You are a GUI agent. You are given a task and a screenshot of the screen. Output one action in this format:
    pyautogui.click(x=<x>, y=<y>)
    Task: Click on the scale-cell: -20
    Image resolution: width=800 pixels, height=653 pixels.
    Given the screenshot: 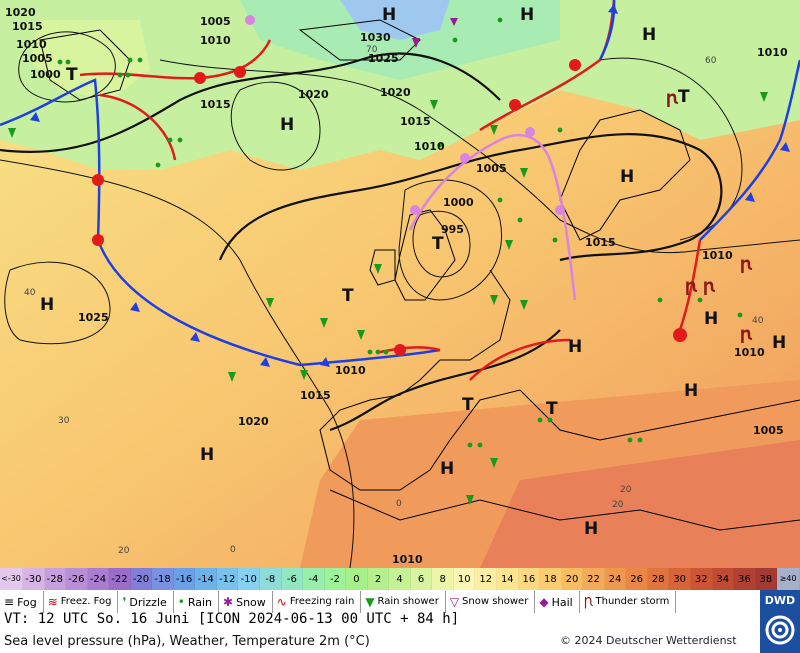 What is the action you would take?
    pyautogui.click(x=141, y=579)
    